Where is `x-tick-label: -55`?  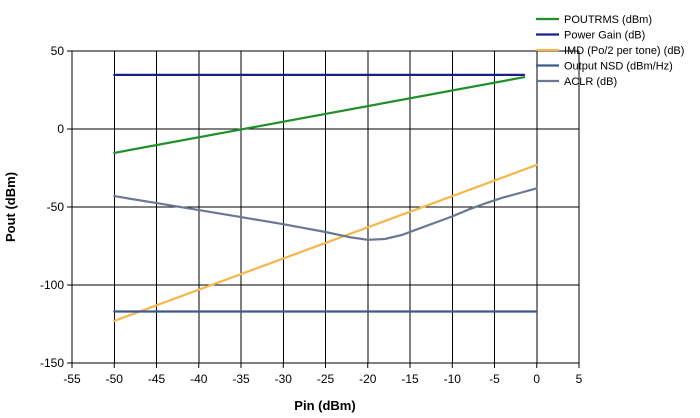 x-tick-label: -55 is located at coordinates (72, 379).